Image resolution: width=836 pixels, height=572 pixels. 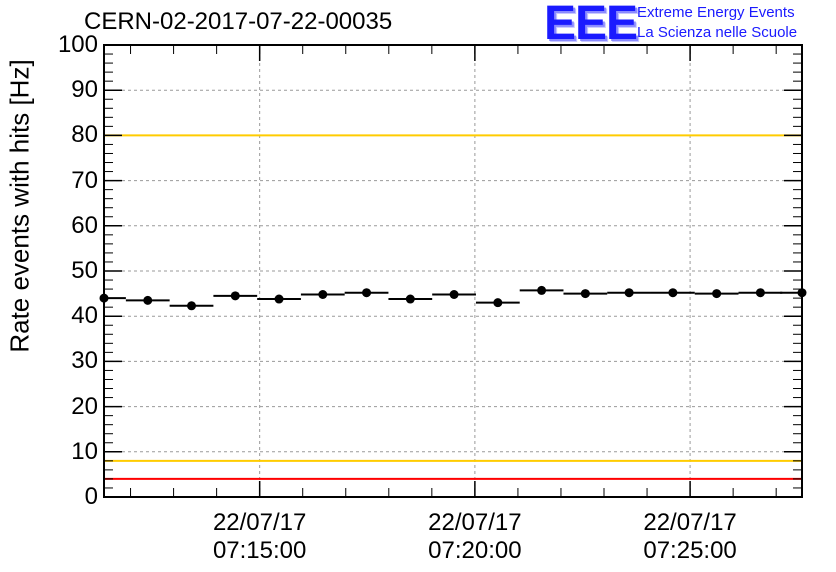 What do you see at coordinates (84, 135) in the screenshot?
I see `y-tick-label: 80` at bounding box center [84, 135].